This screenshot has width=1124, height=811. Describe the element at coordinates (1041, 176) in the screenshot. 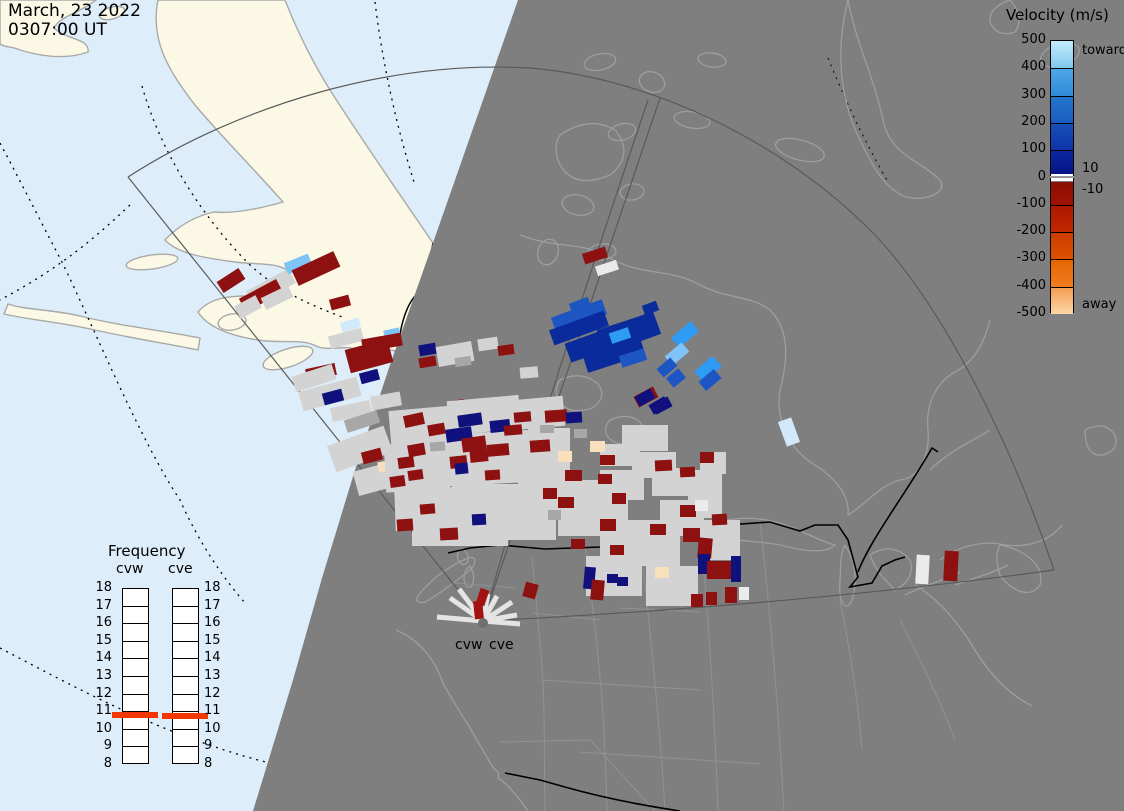

I see `velocity-tick-label: 0` at that location.